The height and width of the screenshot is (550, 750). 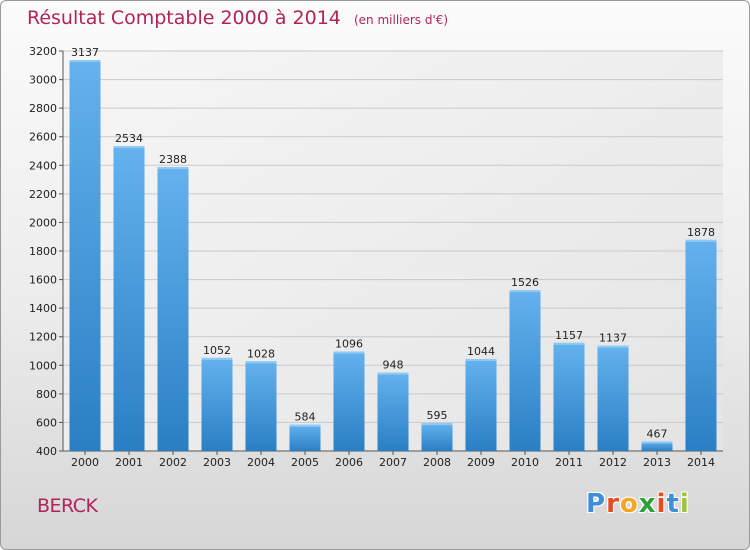 What do you see at coordinates (85, 52) in the screenshot?
I see `data-label: 3137` at bounding box center [85, 52].